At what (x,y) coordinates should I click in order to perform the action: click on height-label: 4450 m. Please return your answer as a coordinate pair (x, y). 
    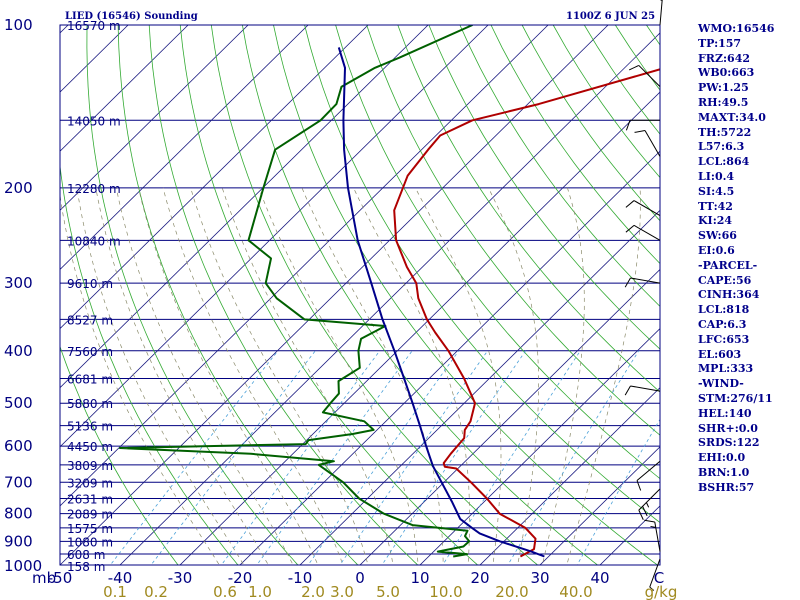
    Looking at the image, I should click on (90, 447).